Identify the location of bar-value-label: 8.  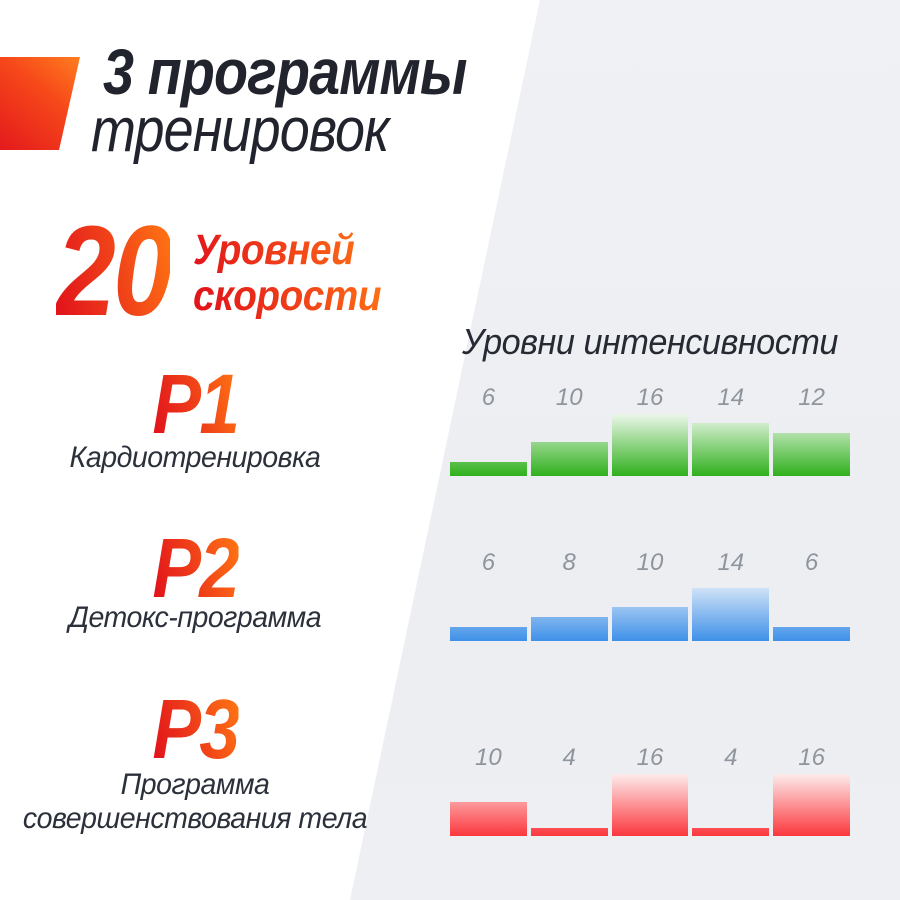
(569, 562).